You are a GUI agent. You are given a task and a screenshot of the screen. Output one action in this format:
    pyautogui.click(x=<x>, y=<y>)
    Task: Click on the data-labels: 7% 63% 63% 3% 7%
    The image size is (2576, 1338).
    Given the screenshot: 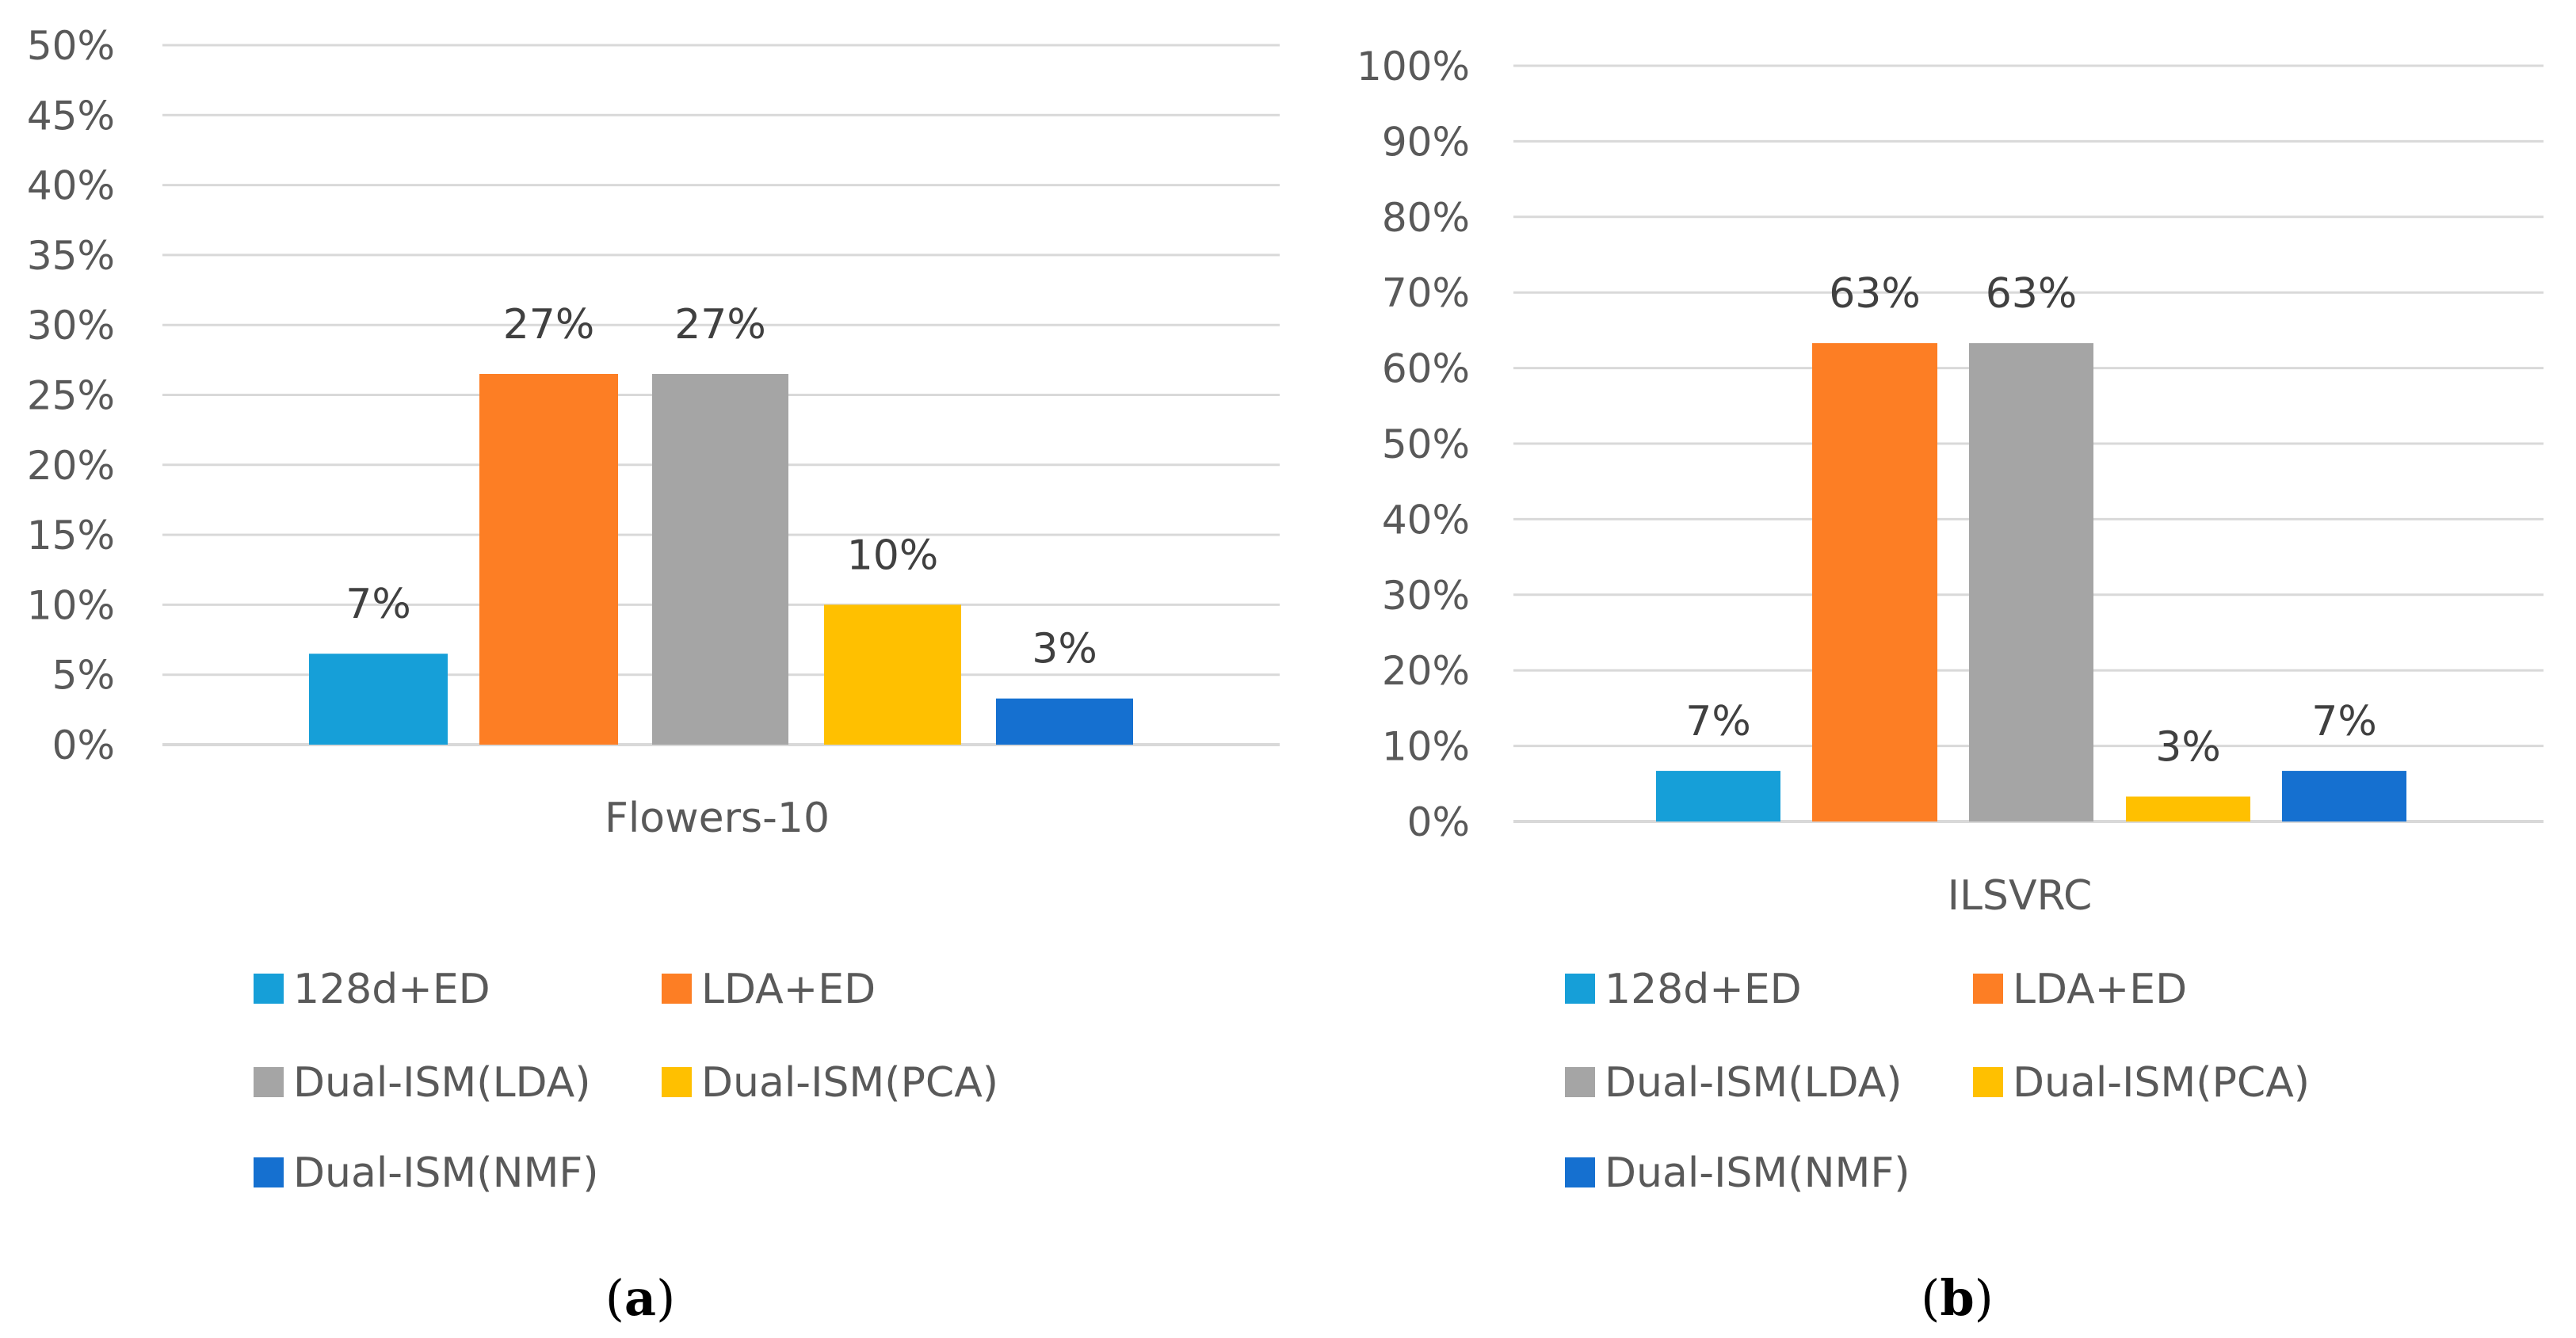 What is the action you would take?
    pyautogui.click(x=2031, y=520)
    